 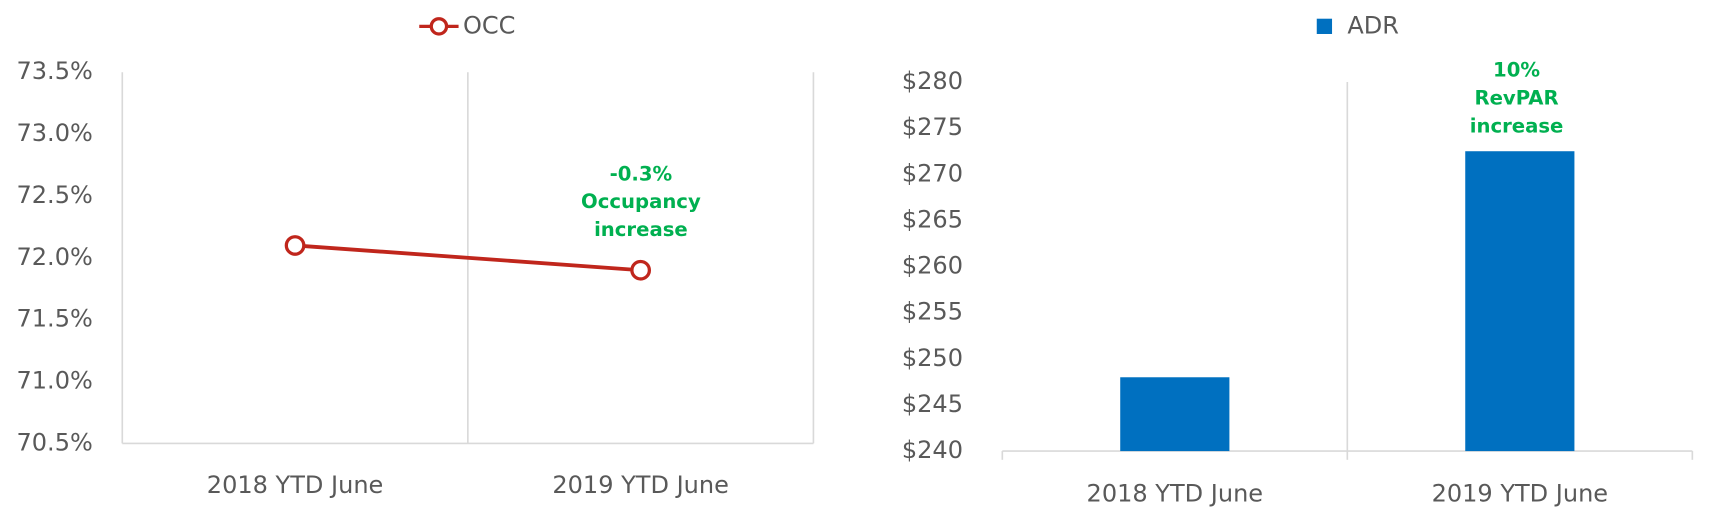 I want to click on y-tick-label: 72.5%, so click(x=55, y=195).